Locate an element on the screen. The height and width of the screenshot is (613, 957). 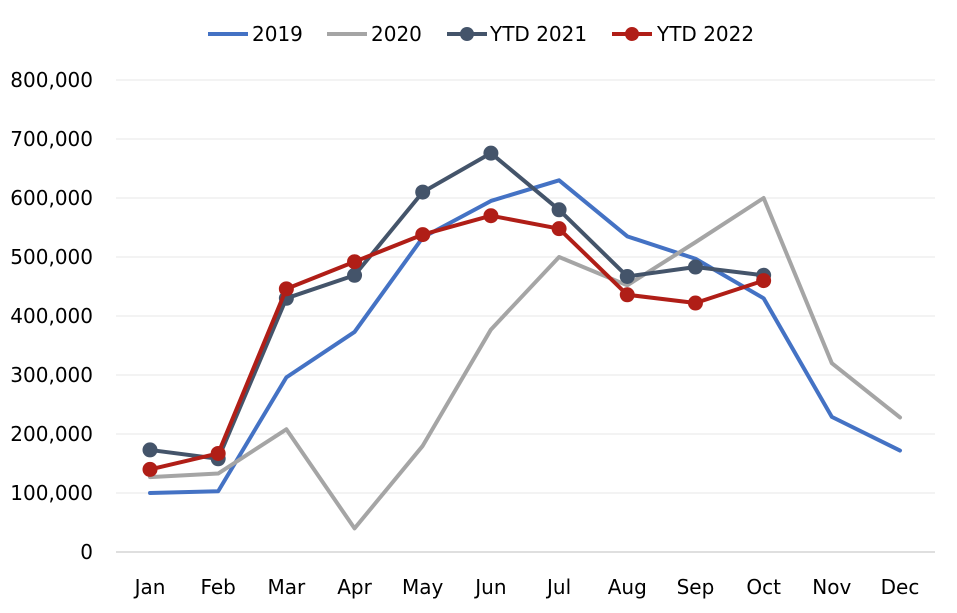
legend-item: 2019 is located at coordinates (255, 34).